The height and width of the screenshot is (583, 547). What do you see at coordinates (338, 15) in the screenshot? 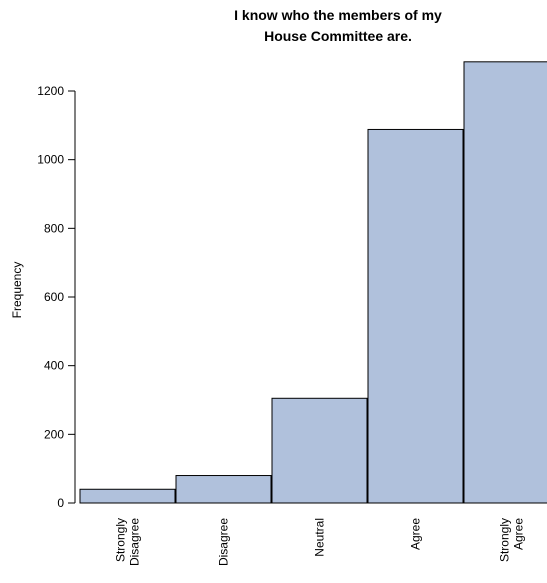
I see `chart-title-line-1: I know who the members of my` at bounding box center [338, 15].